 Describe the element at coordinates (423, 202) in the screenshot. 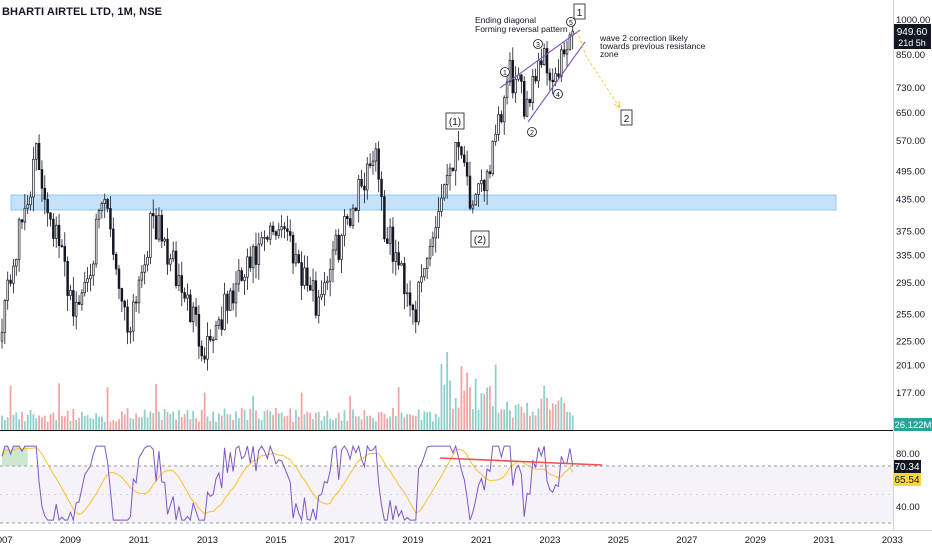

I see `resistance-zone` at that location.